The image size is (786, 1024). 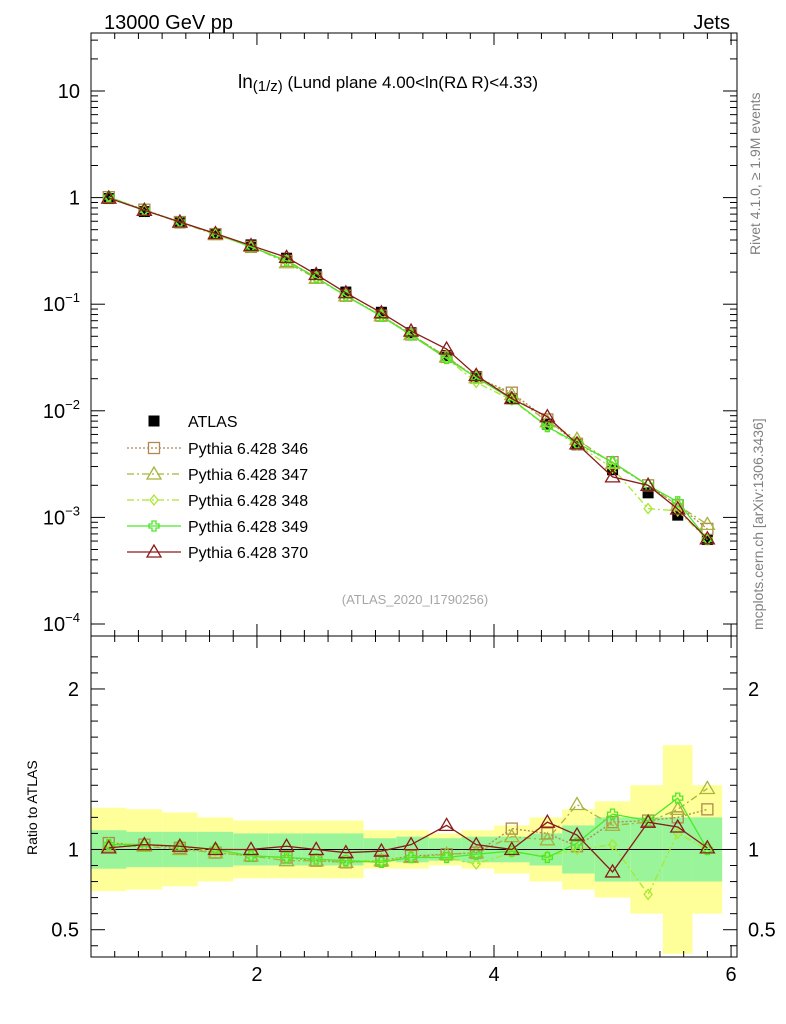 I want to click on y-tick-label: 1, so click(x=74, y=199).